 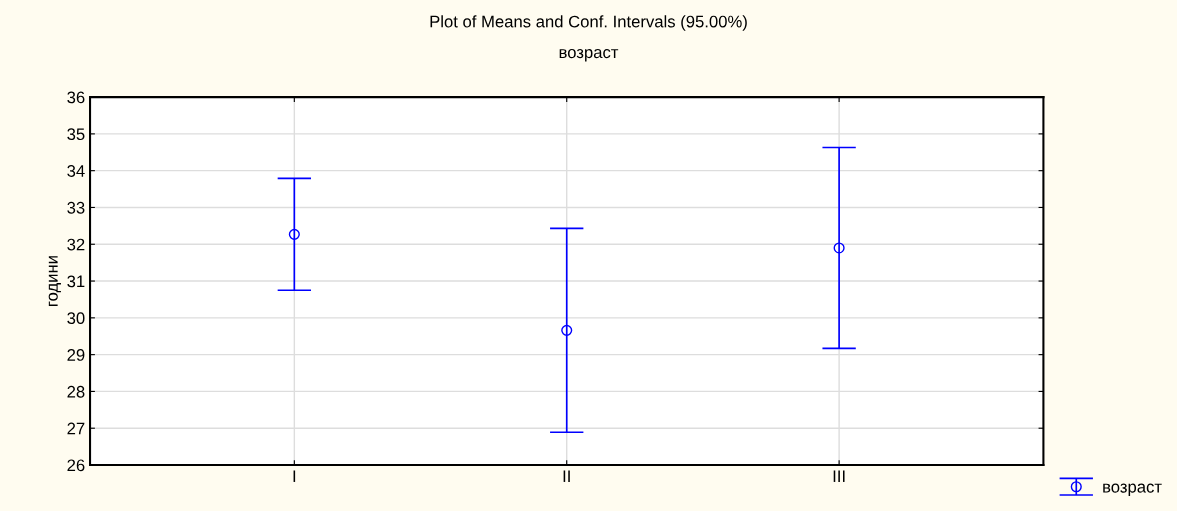 I want to click on y-tick-label: 30, so click(x=76, y=318).